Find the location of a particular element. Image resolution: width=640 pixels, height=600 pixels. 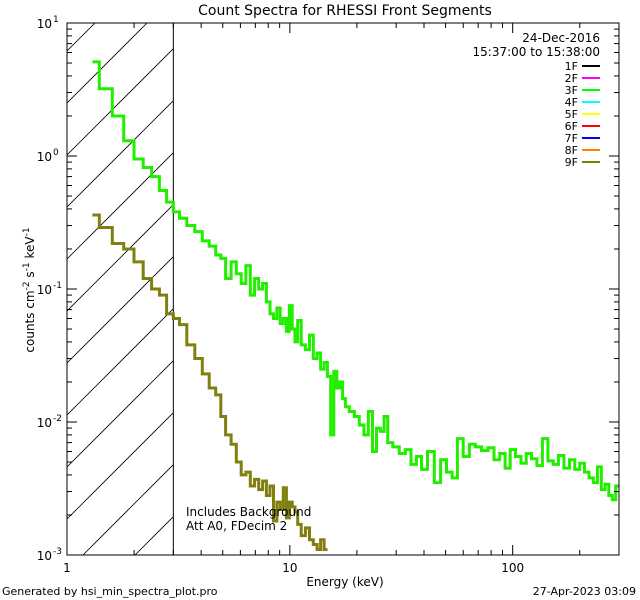

legend-label-3F: 3F is located at coordinates (571, 90).